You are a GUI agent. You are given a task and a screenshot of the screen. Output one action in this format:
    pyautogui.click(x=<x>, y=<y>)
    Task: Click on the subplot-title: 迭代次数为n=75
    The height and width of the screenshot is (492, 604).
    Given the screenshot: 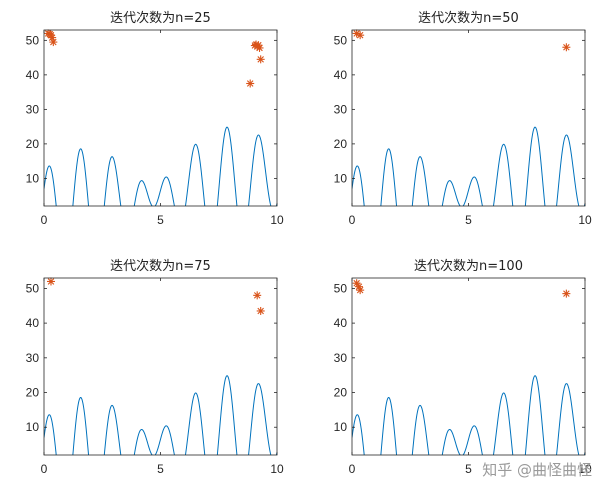 What is the action you would take?
    pyautogui.click(x=160, y=266)
    